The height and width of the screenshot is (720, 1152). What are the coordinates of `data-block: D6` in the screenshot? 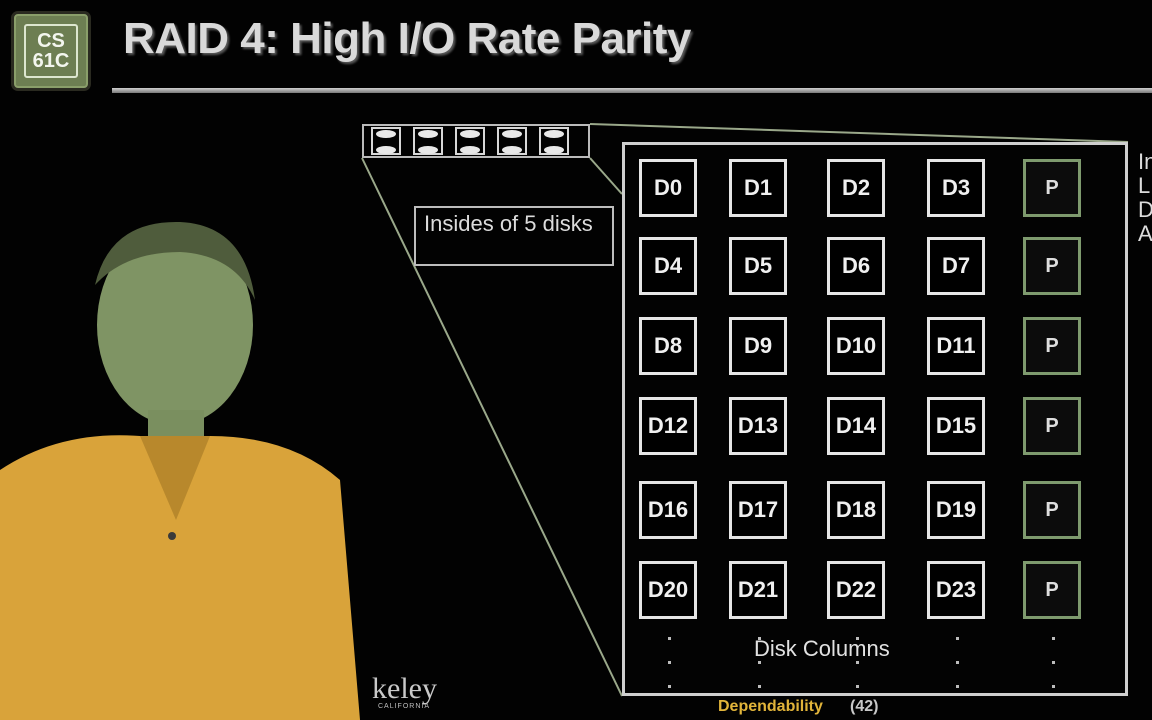 It's located at (856, 266).